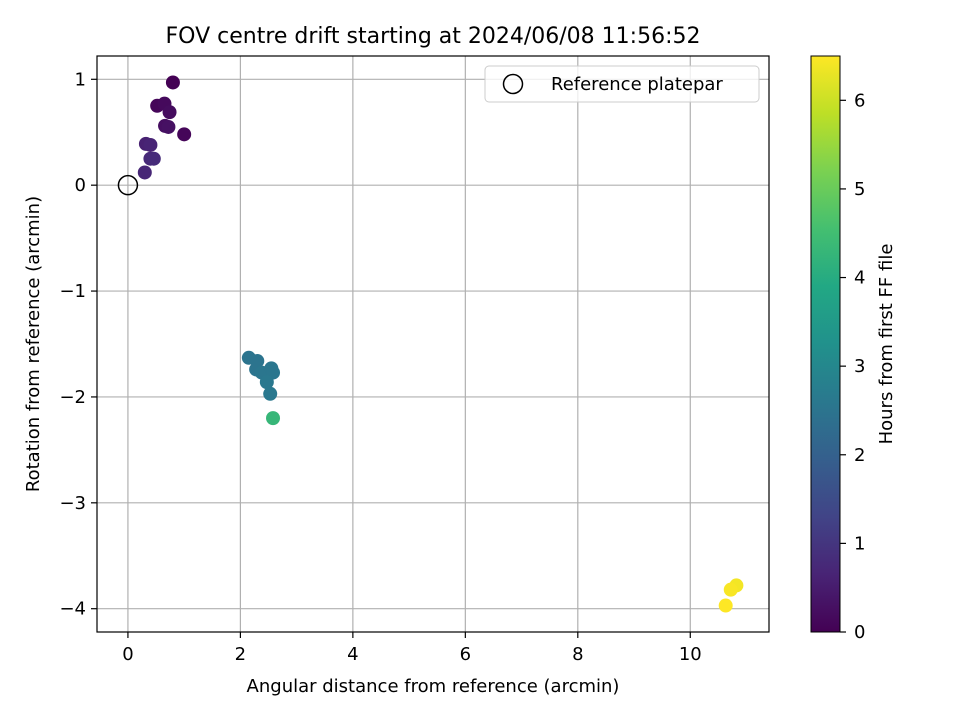  I want to click on x-tick-label: 10, so click(690, 654).